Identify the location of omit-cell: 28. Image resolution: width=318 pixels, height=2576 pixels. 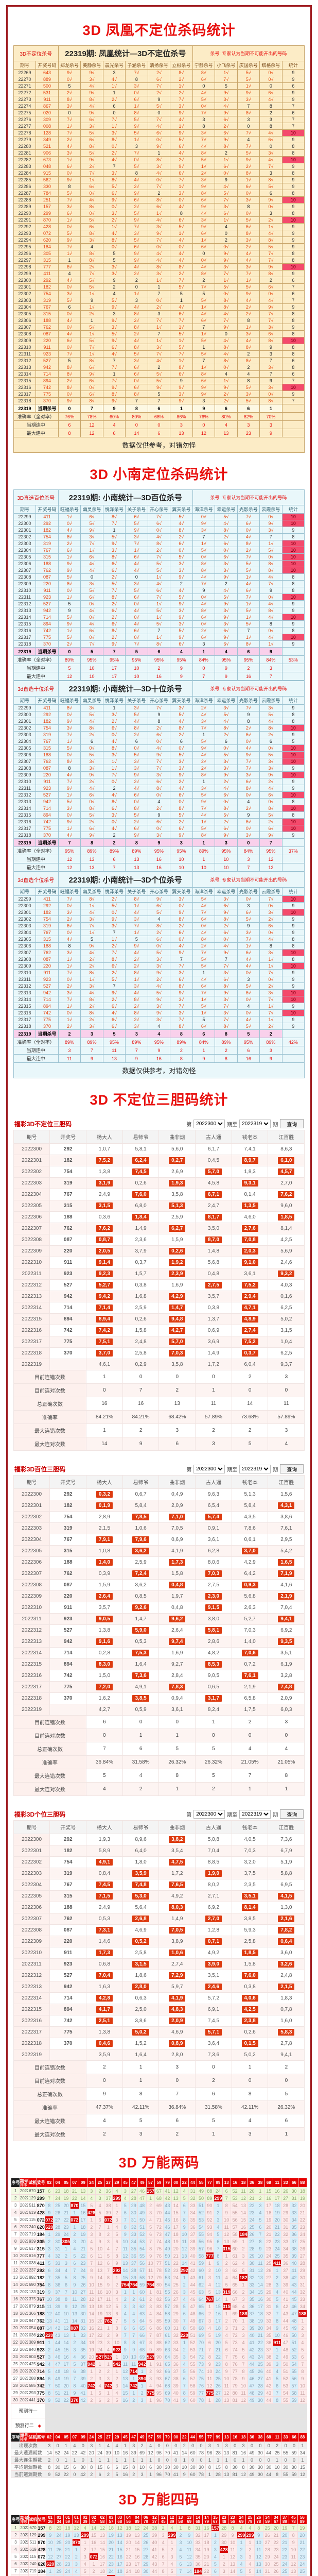
(302, 2263).